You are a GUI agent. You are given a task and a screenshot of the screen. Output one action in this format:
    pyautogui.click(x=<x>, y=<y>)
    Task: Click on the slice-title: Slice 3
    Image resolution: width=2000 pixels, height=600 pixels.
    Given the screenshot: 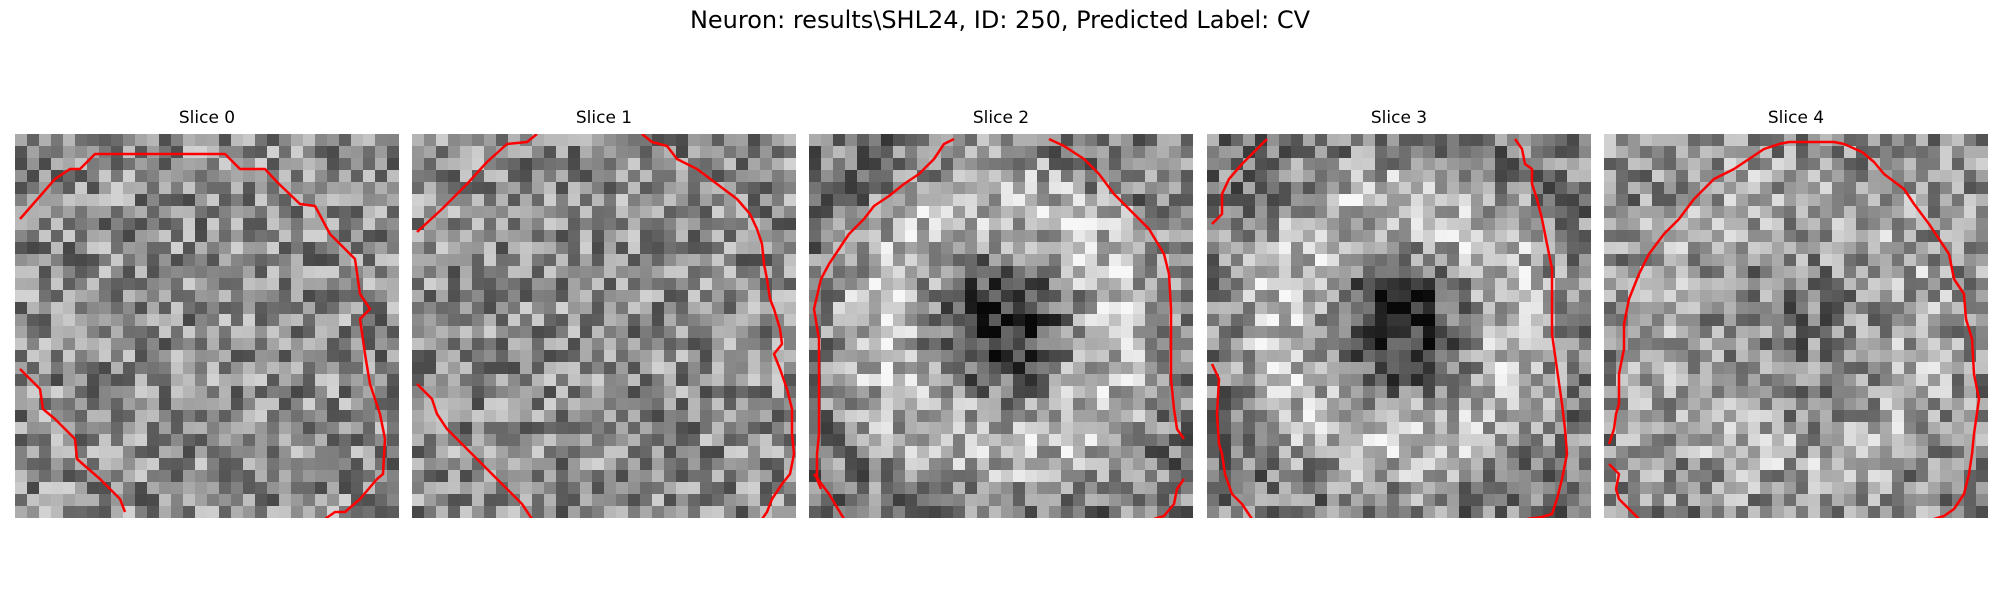 What is the action you would take?
    pyautogui.click(x=1399, y=118)
    